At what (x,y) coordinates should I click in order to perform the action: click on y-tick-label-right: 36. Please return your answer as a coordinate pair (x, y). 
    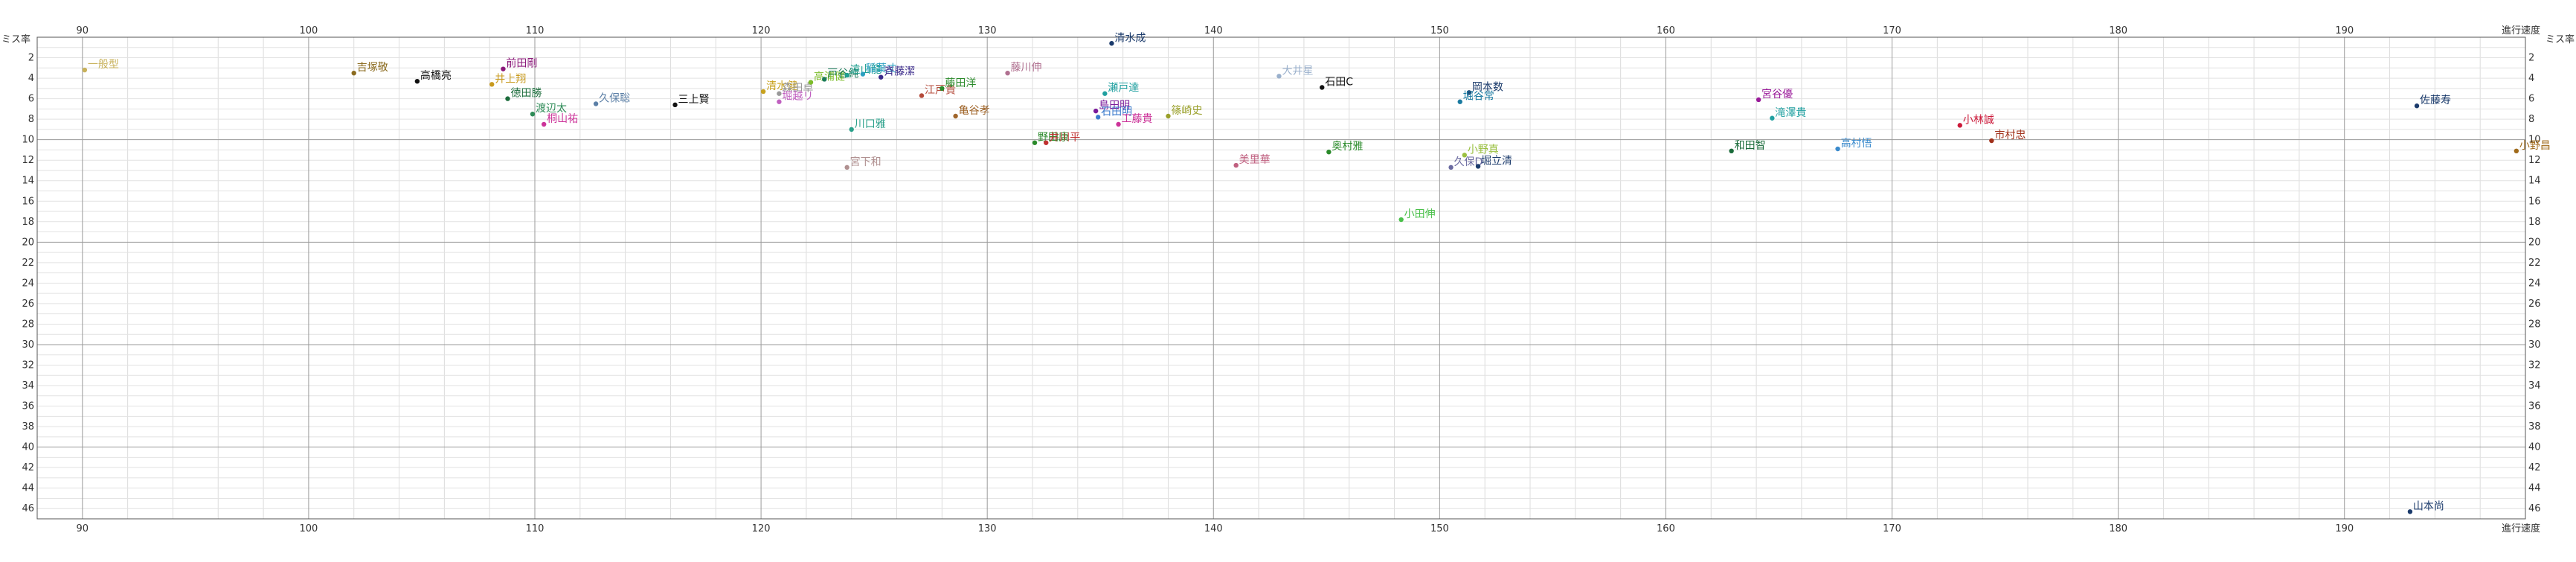
    Looking at the image, I should click on (2534, 406).